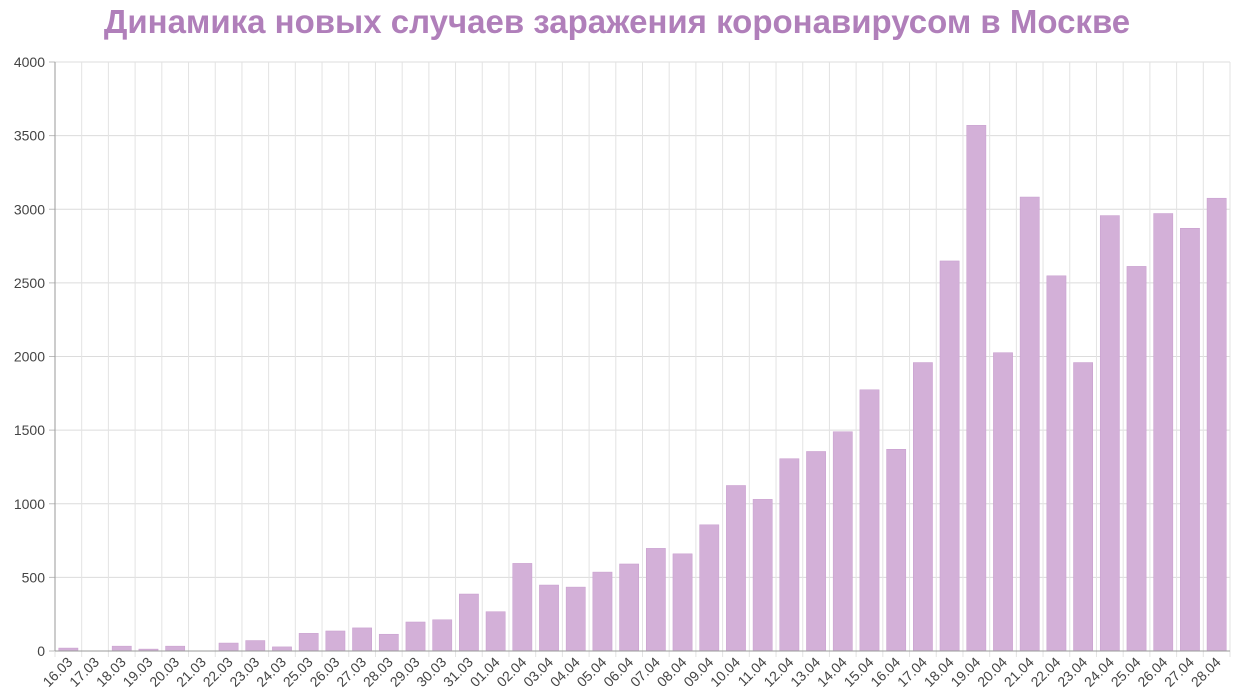 This screenshot has width=1234, height=700. Describe the element at coordinates (84, 672) in the screenshot. I see `x-tick-label: 17.03` at that location.